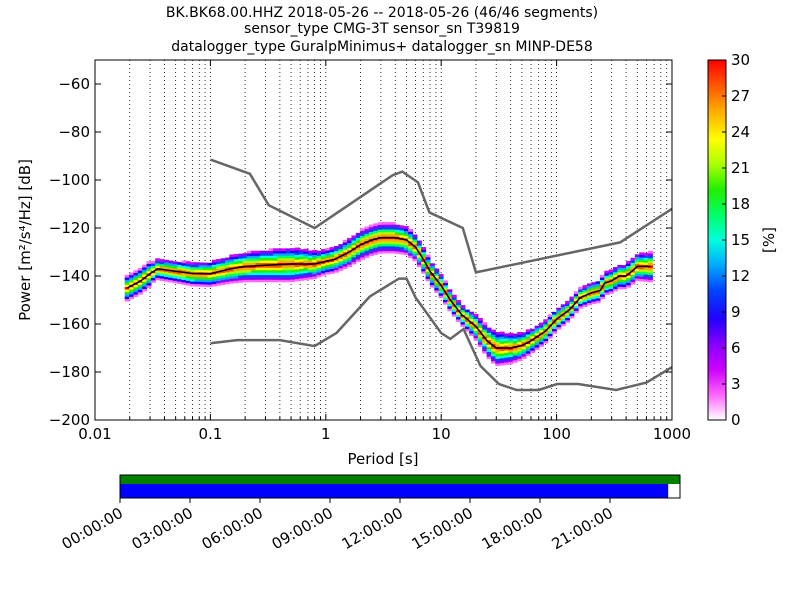 This screenshot has width=800, height=600. What do you see at coordinates (740, 276) in the screenshot?
I see `colorbar-tick-label: 12` at bounding box center [740, 276].